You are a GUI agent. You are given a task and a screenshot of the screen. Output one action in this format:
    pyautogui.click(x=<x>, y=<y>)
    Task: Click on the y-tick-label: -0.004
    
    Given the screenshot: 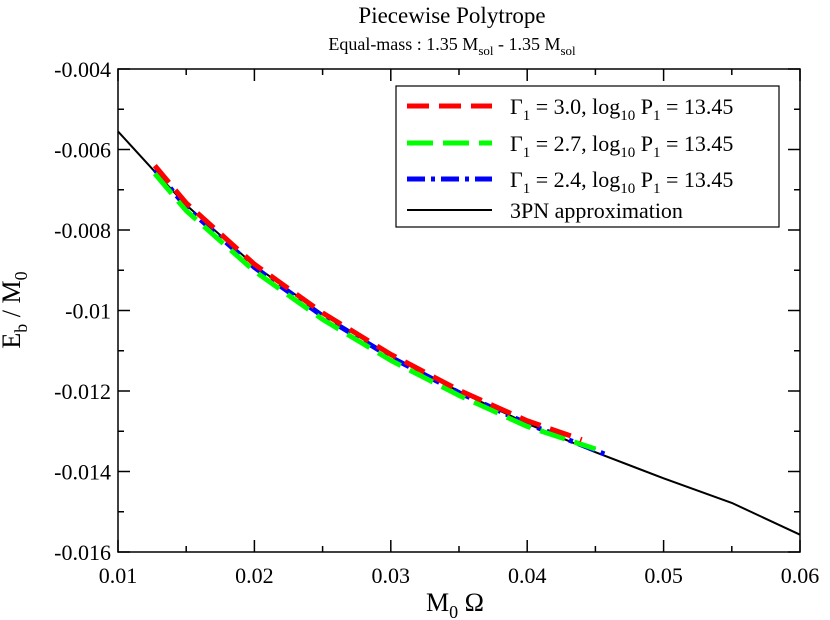 What is the action you would take?
    pyautogui.click(x=82, y=69)
    